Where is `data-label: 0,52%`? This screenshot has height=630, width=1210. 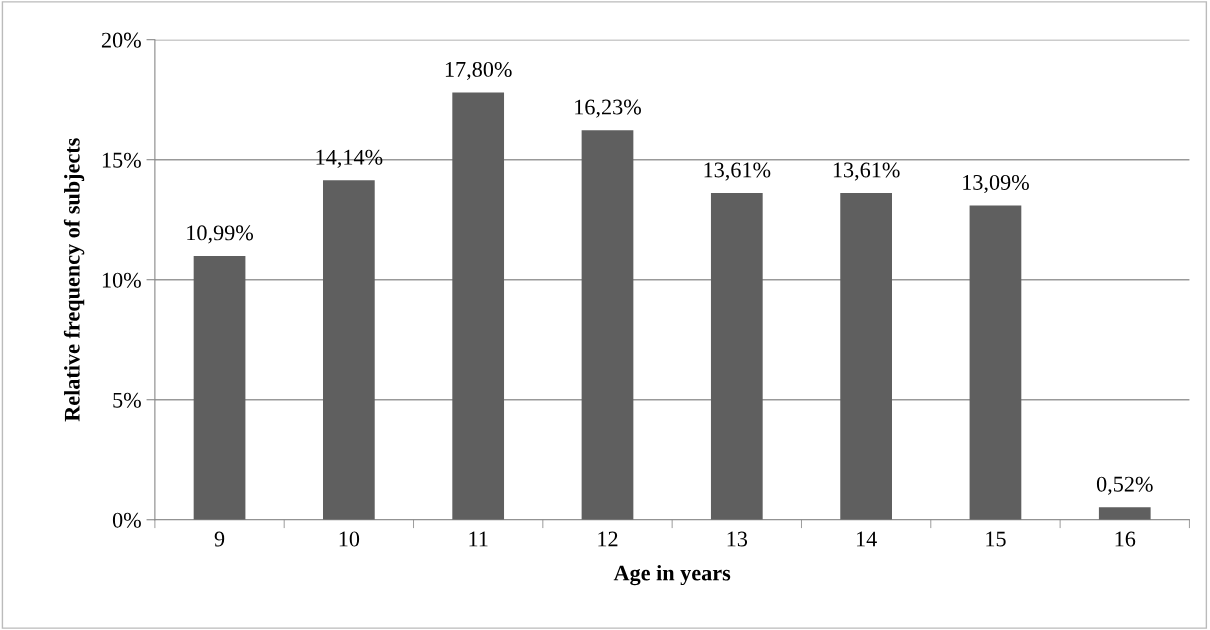
data-label: 0,52% is located at coordinates (1124, 485).